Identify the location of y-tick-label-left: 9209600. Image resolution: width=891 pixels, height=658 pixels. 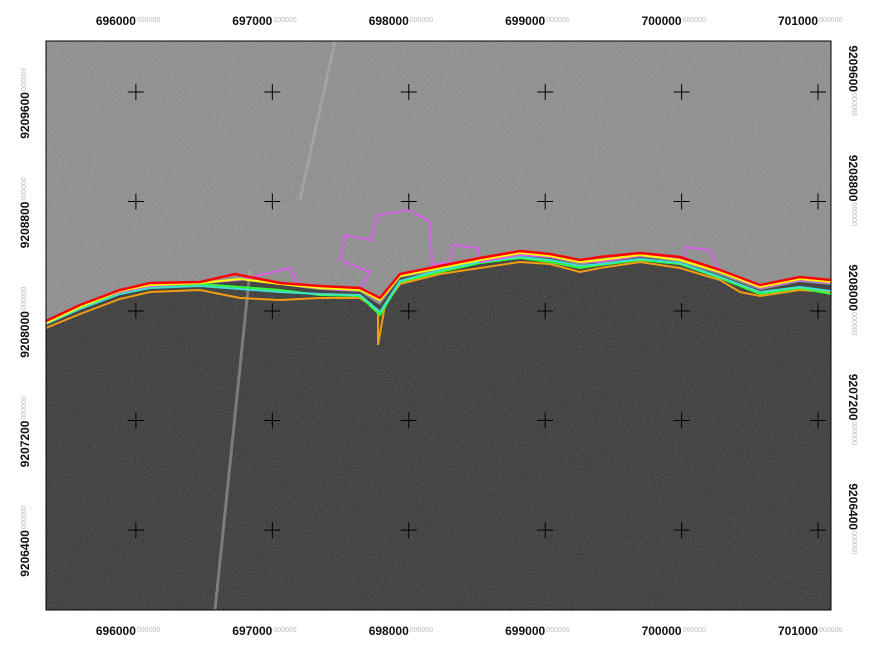
(25, 115).